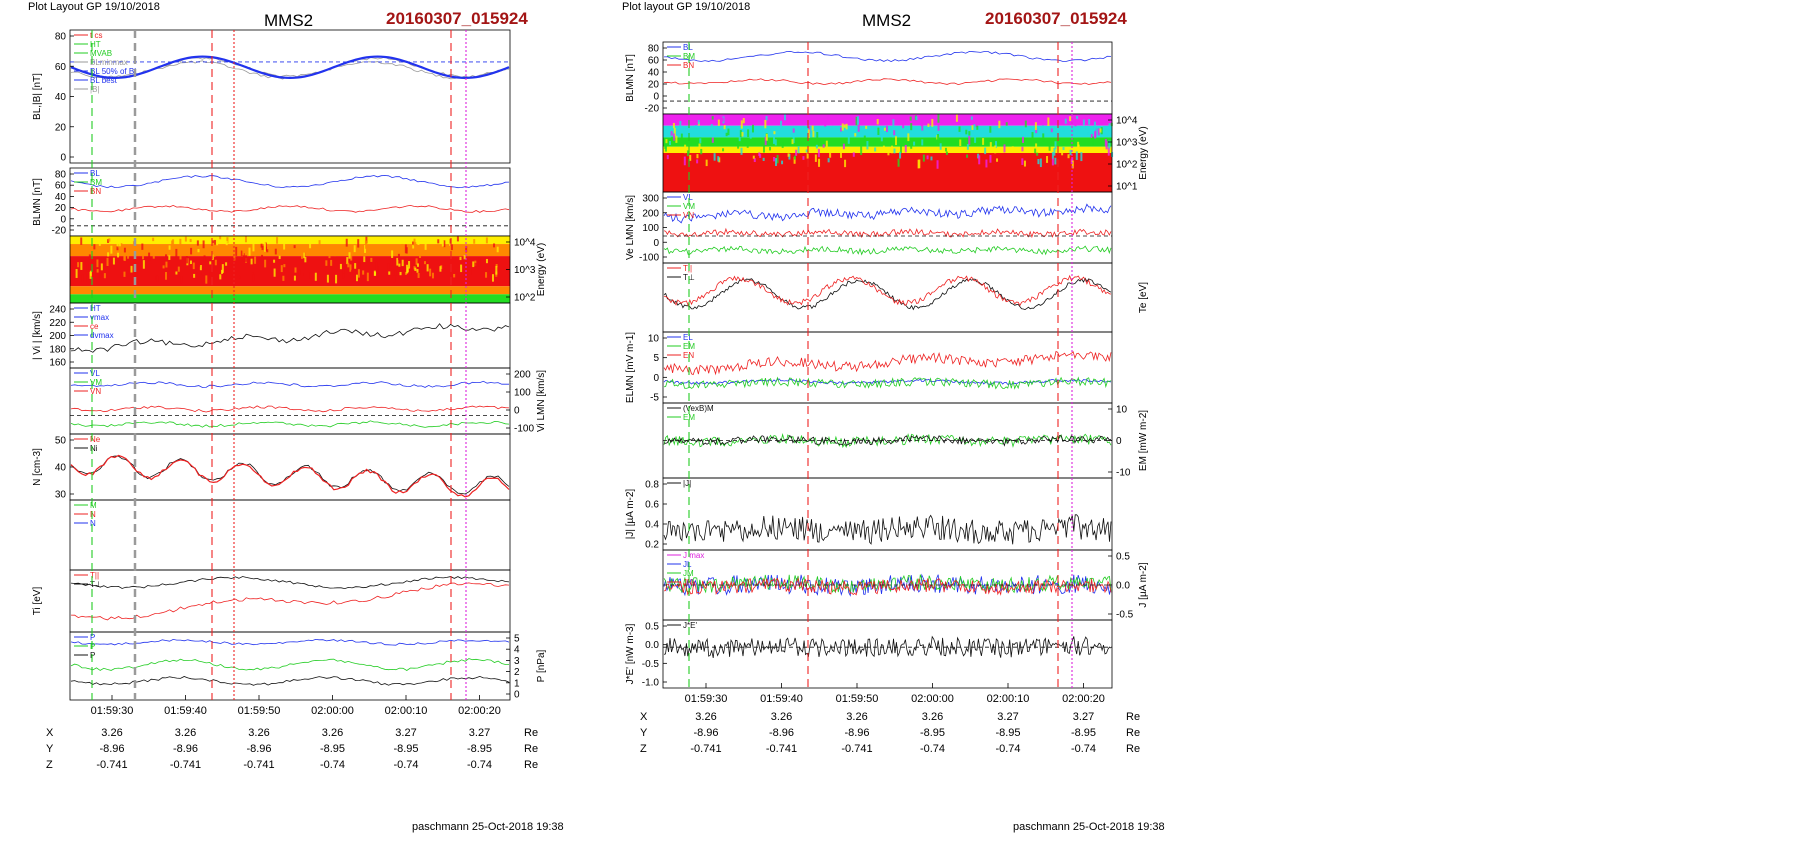 This screenshot has height=841, width=1804. What do you see at coordinates (109, 62) in the screenshot?
I see `legend-entry: BLminmax` at bounding box center [109, 62].